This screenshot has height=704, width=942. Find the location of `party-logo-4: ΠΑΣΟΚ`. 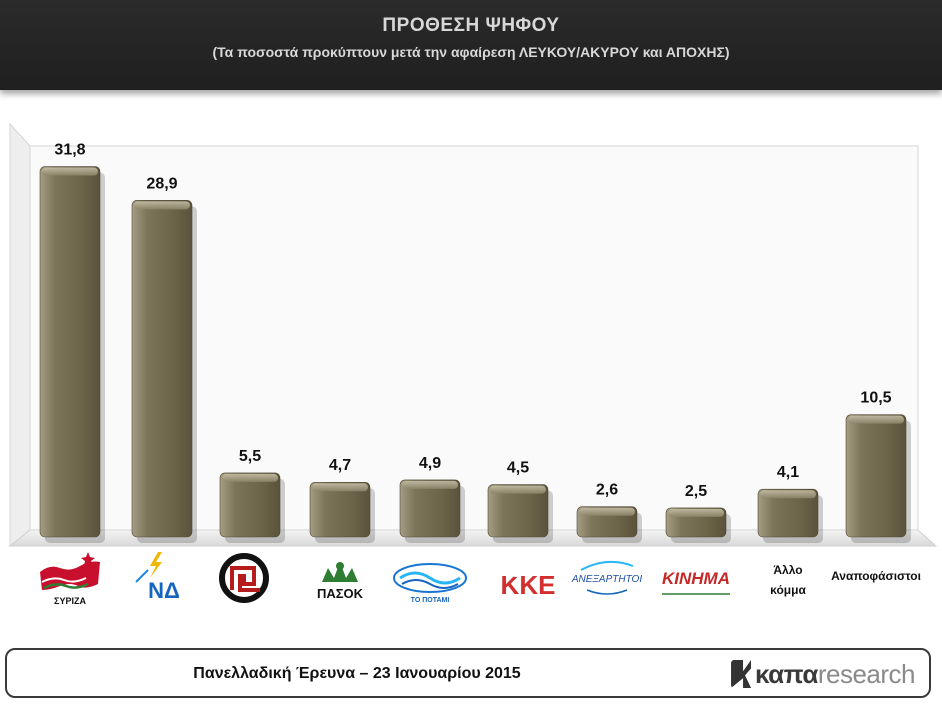

party-logo-4: ΠΑΣΟΚ is located at coordinates (340, 581).